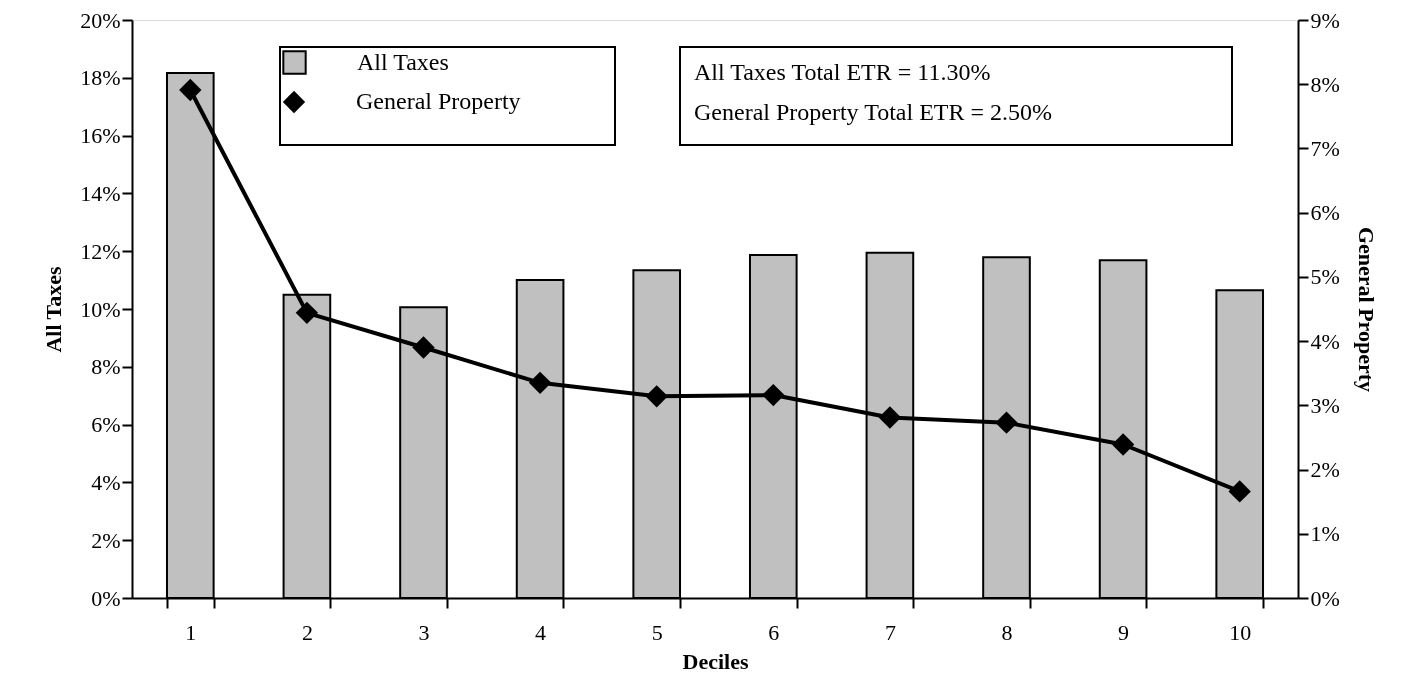 Image resolution: width=1425 pixels, height=694 pixels. I want to click on annotation: All Taxes Total ETR = 11.30%, so click(842, 72).